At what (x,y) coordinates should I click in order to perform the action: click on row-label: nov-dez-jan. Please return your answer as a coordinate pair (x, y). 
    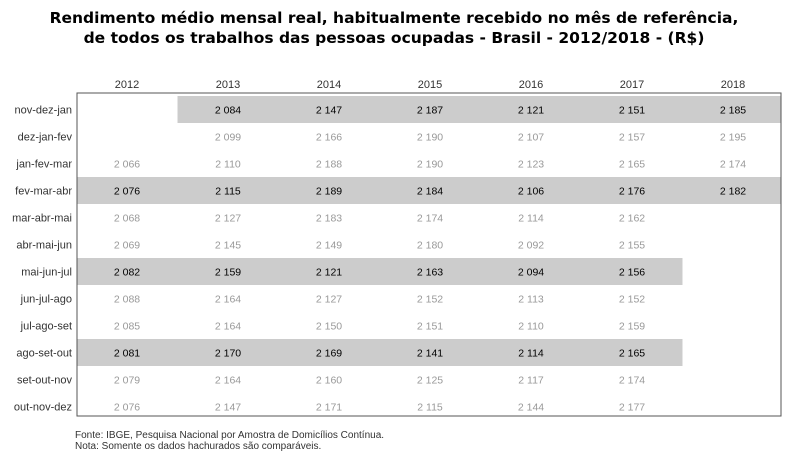
    Looking at the image, I should click on (43, 111).